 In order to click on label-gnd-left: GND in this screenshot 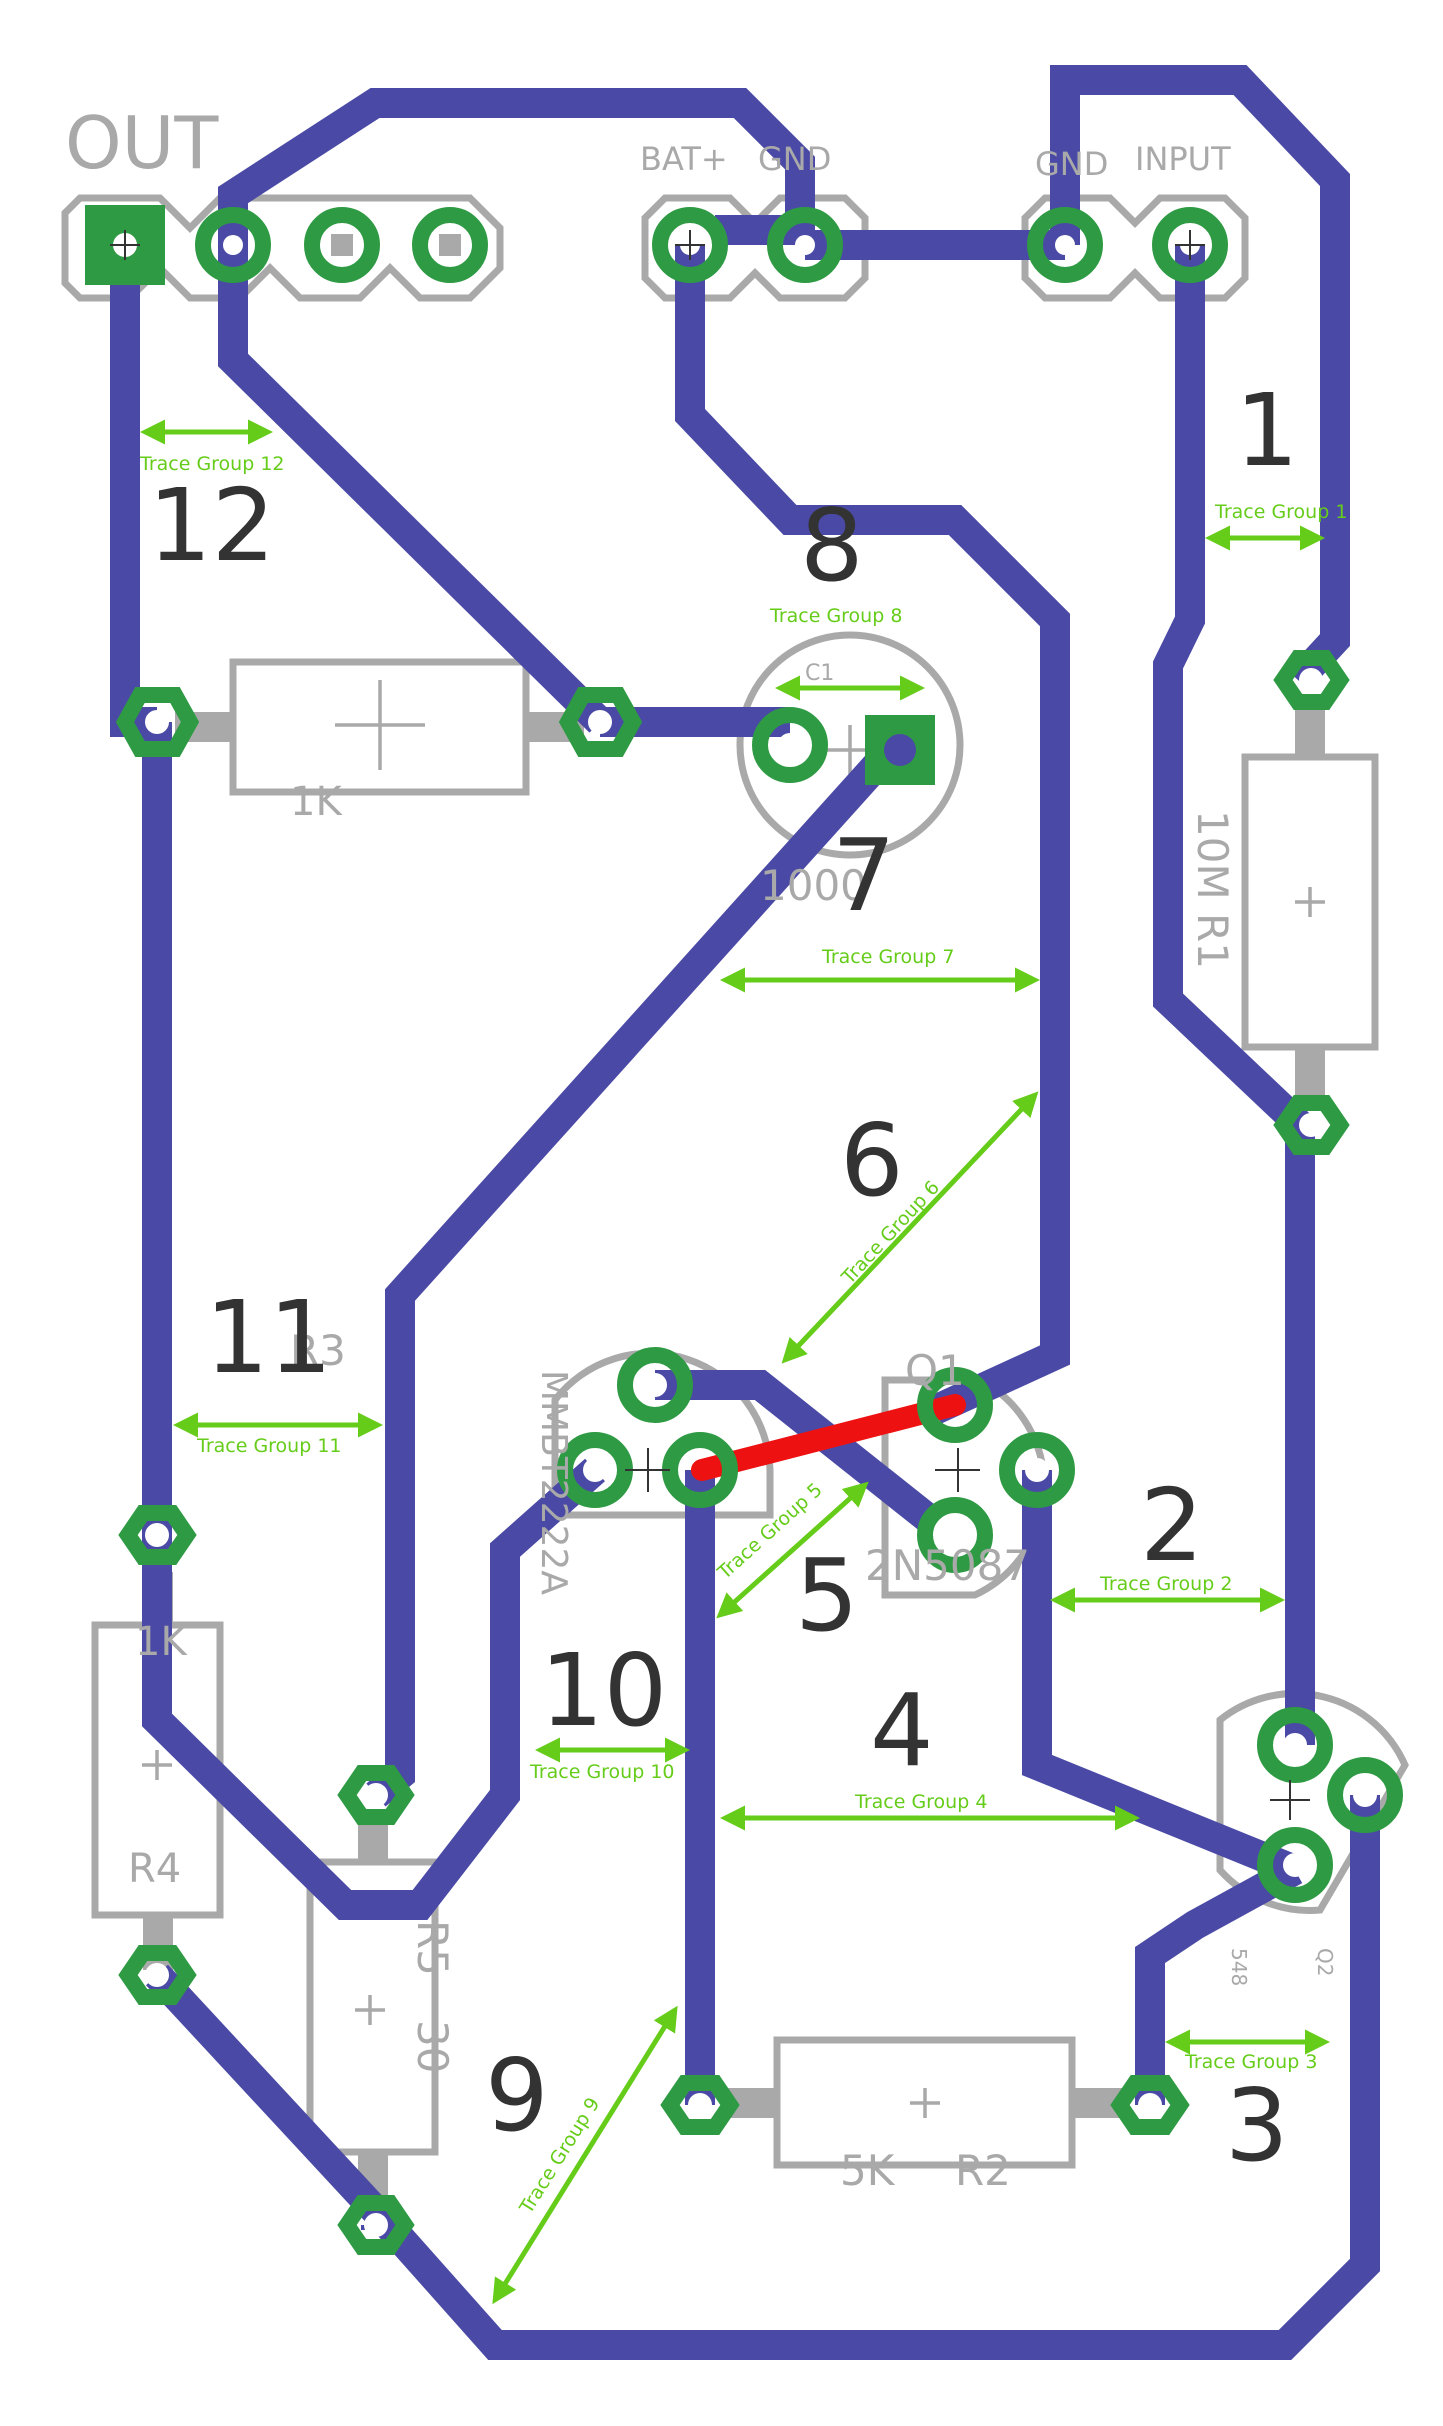, I will do `click(794, 159)`.